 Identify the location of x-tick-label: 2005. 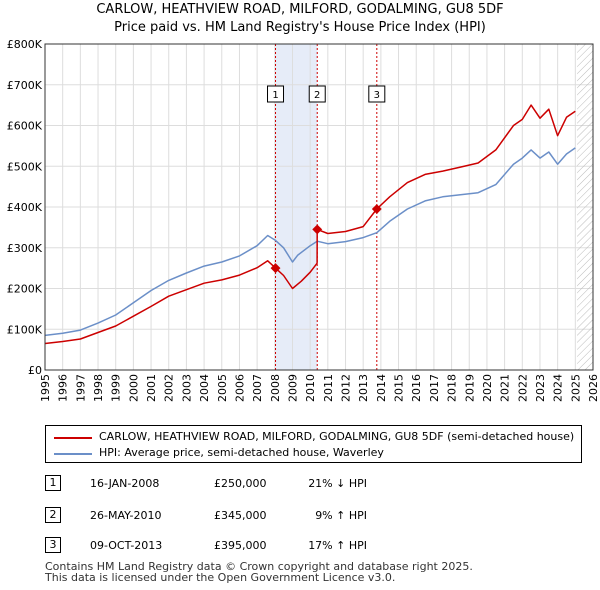
(222, 388).